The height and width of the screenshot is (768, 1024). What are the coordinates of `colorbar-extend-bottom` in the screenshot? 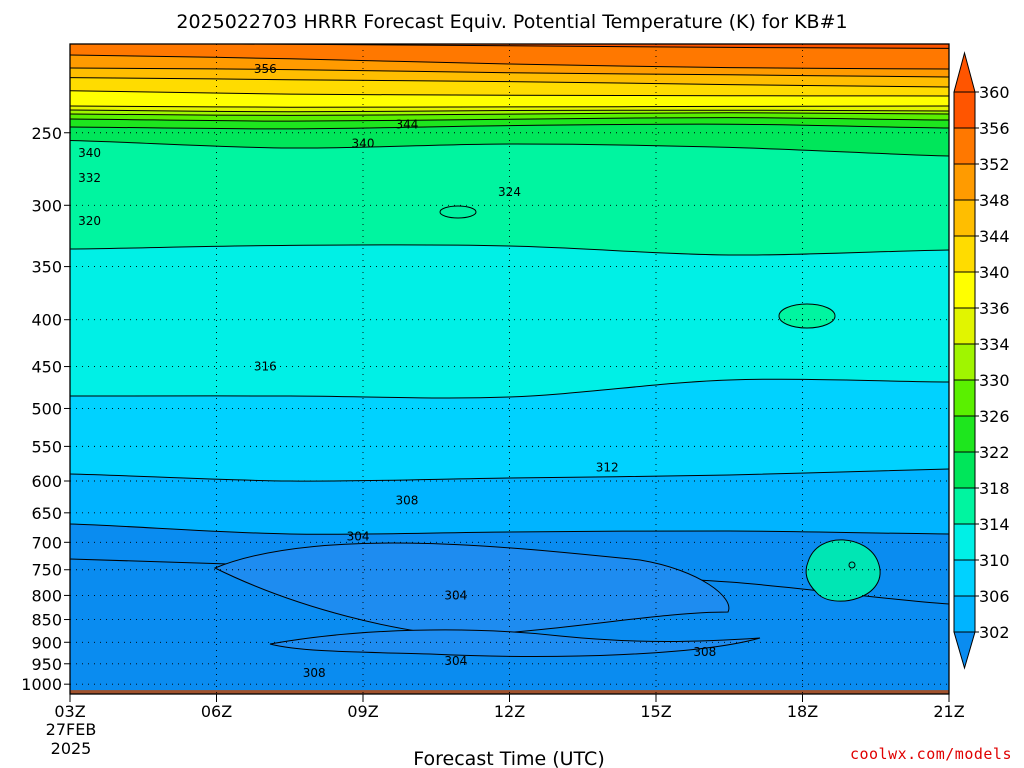 It's located at (964, 650).